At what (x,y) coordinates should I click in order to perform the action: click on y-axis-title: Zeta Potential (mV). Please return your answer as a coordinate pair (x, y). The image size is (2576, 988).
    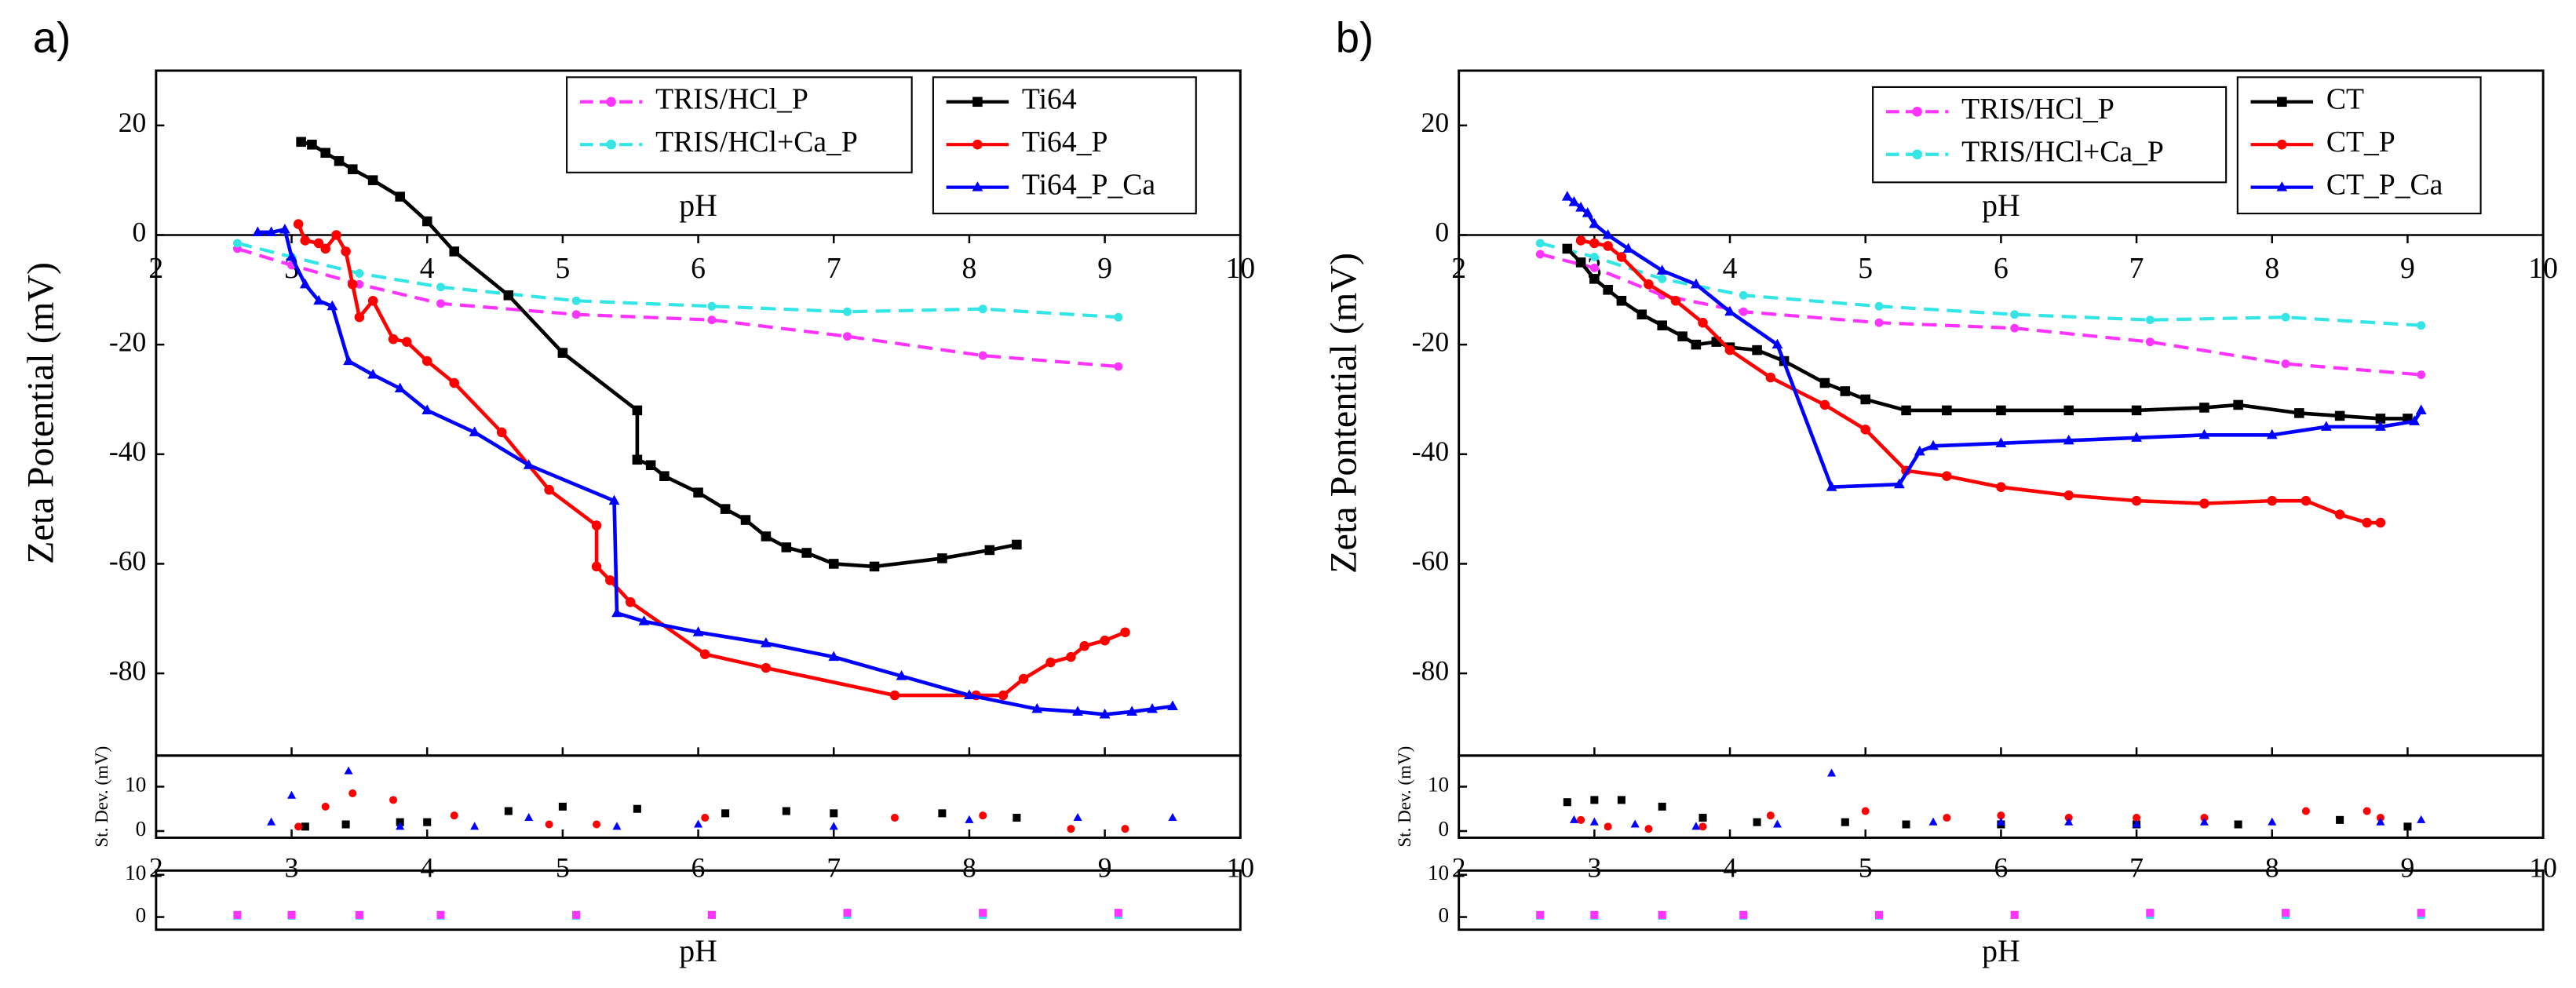
    Looking at the image, I should click on (41, 413).